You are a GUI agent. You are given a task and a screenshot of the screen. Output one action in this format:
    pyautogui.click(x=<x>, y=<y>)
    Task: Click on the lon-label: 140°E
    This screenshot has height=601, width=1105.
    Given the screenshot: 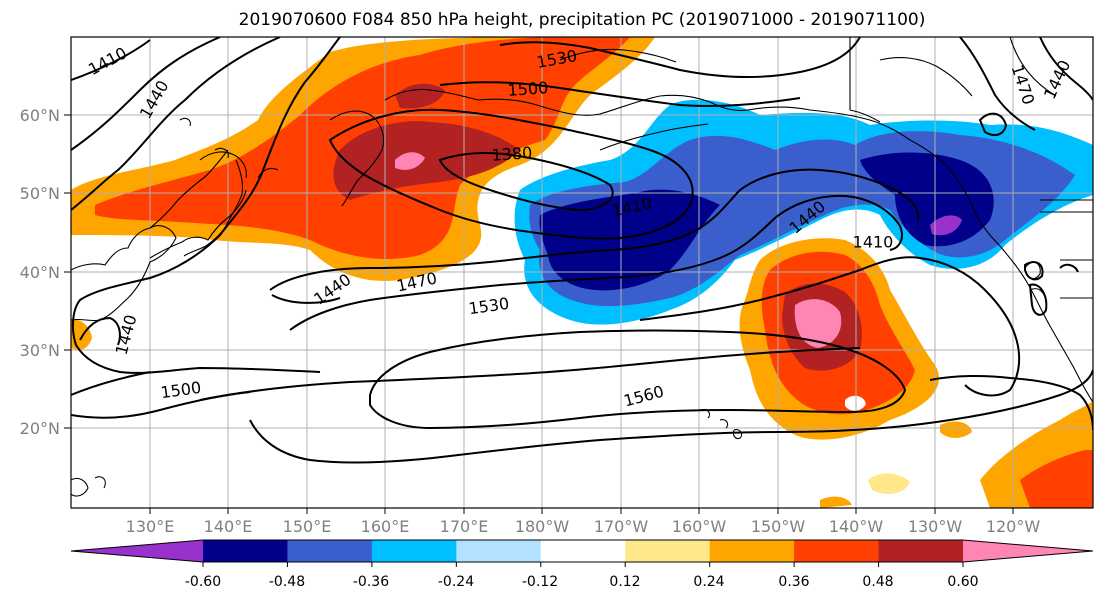 What is the action you would take?
    pyautogui.click(x=228, y=526)
    